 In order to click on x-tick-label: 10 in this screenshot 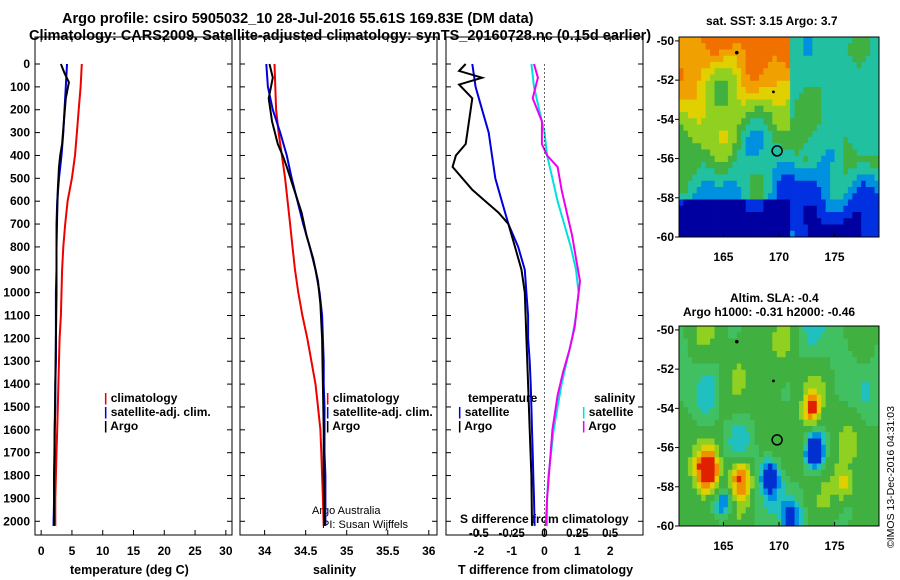, I will do `click(103, 551)`.